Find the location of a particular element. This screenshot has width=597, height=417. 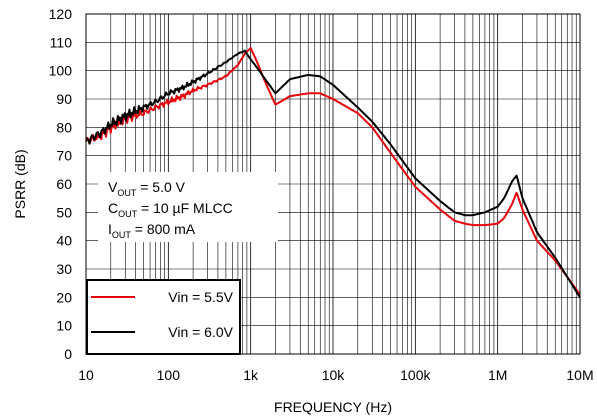

annotation-vout: VOUT = 5.0 V is located at coordinates (147, 188).